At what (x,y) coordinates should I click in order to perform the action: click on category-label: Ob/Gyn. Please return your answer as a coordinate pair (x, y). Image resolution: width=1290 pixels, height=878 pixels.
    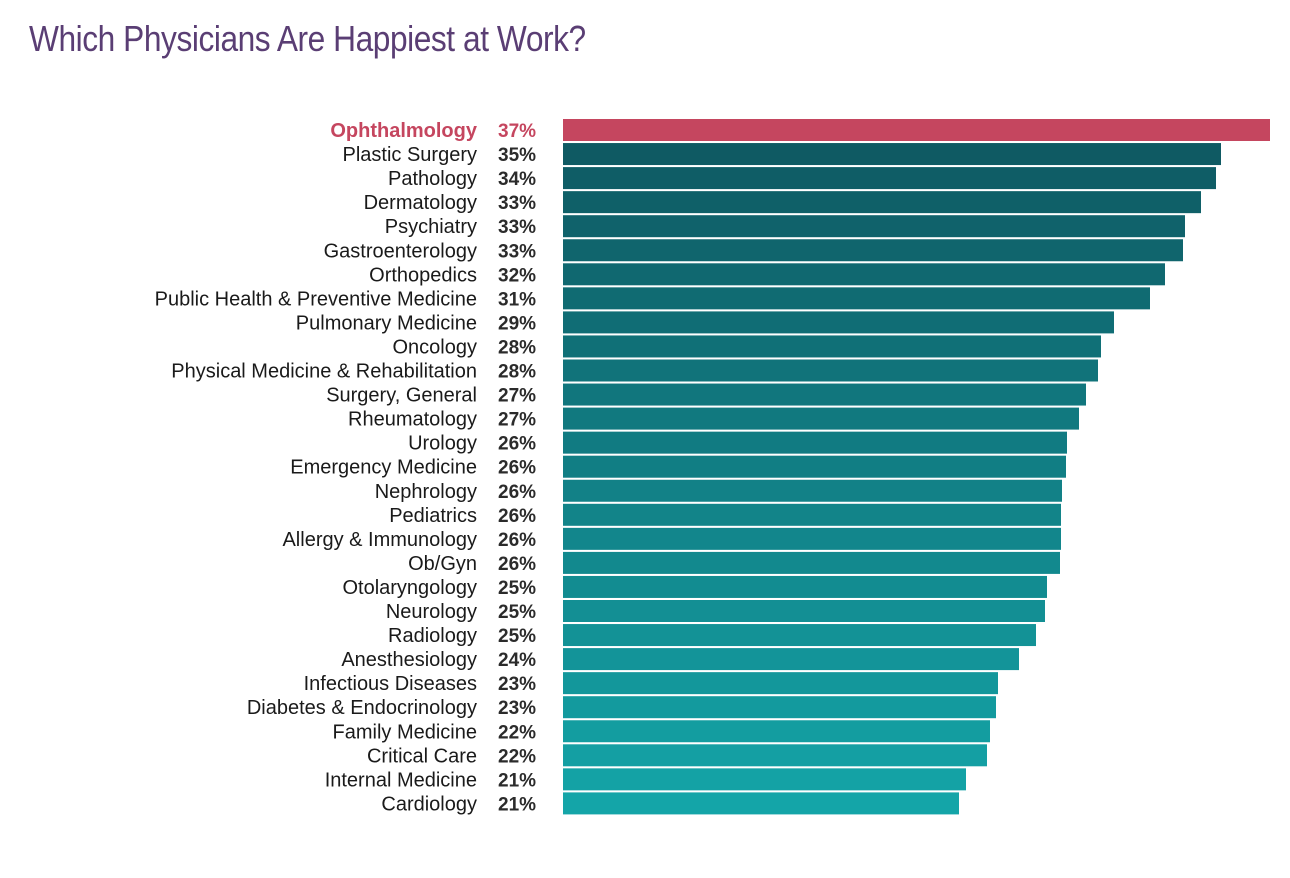
    Looking at the image, I should click on (442, 564).